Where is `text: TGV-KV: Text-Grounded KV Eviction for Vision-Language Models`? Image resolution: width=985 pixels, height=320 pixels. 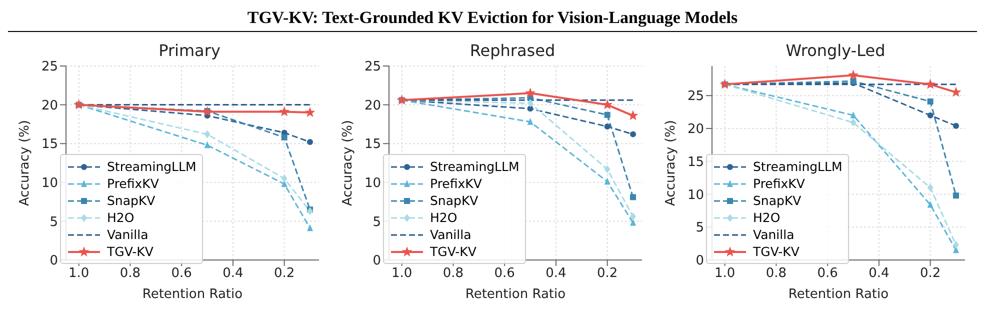
text: TGV-KV: Text-Grounded KV Eviction for Vision-Language Models is located at coordinates (492, 20).